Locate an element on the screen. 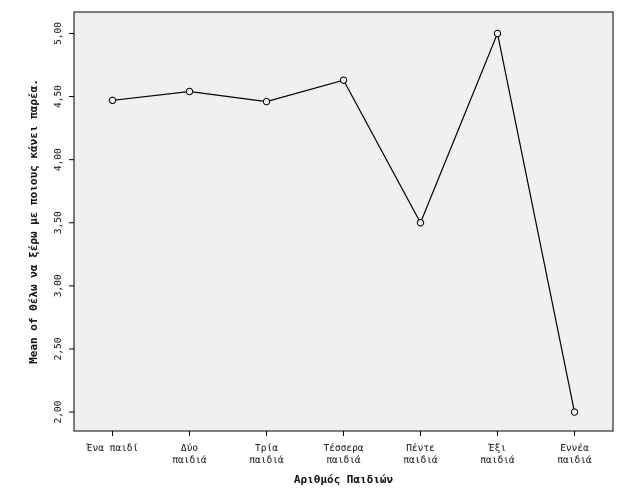 Image resolution: width=624 pixels, height=500 pixels. y-tick-label: 2,50 is located at coordinates (58, 348).